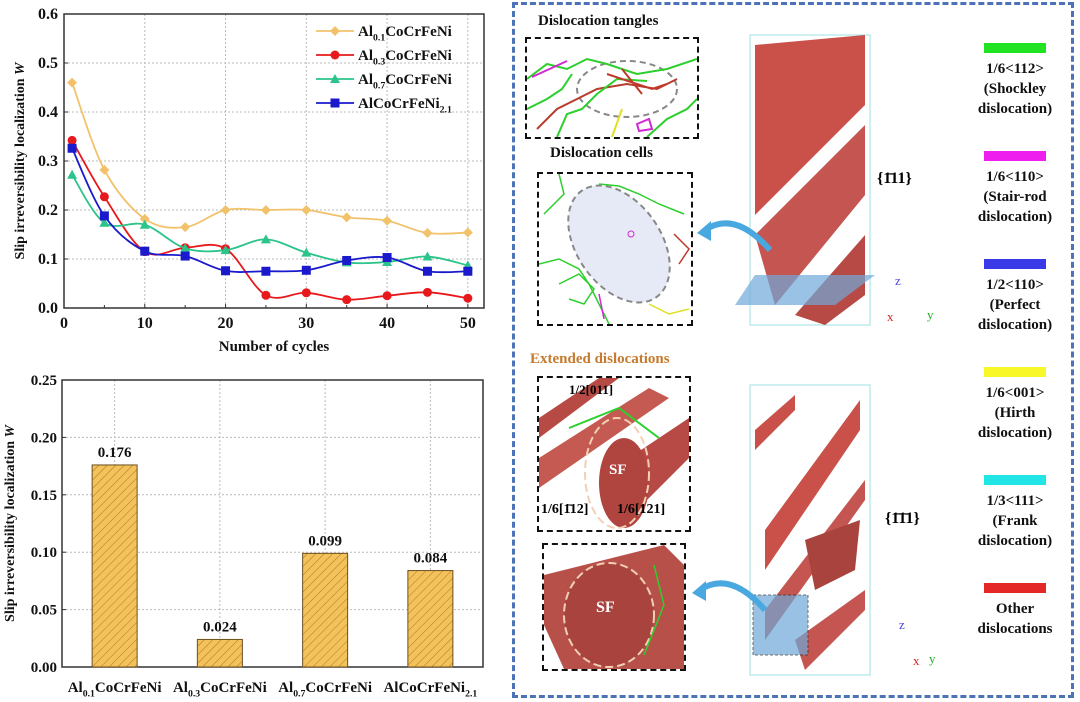  Describe the element at coordinates (44, 611) in the screenshot. I see `y-tick-label: 0.05` at that location.